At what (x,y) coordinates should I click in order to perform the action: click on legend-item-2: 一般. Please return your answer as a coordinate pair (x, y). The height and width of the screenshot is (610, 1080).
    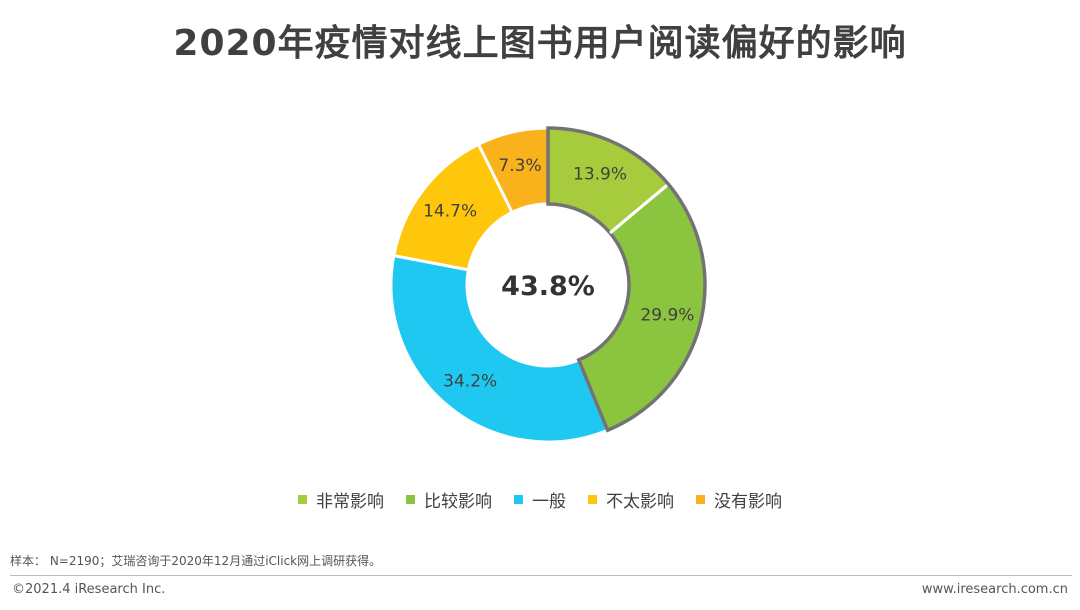
    Looking at the image, I should click on (540, 499).